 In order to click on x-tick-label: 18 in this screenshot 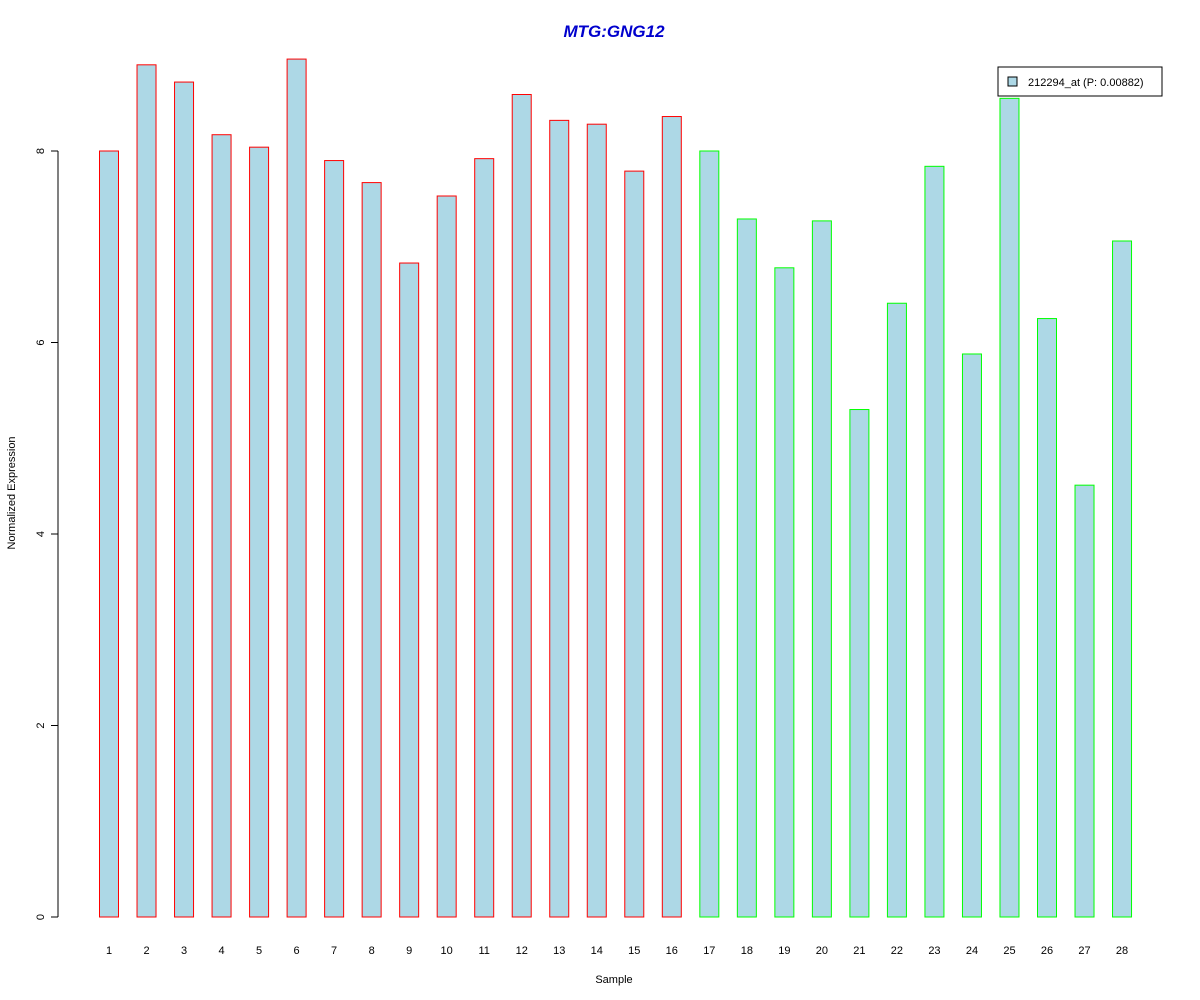, I will do `click(747, 951)`.